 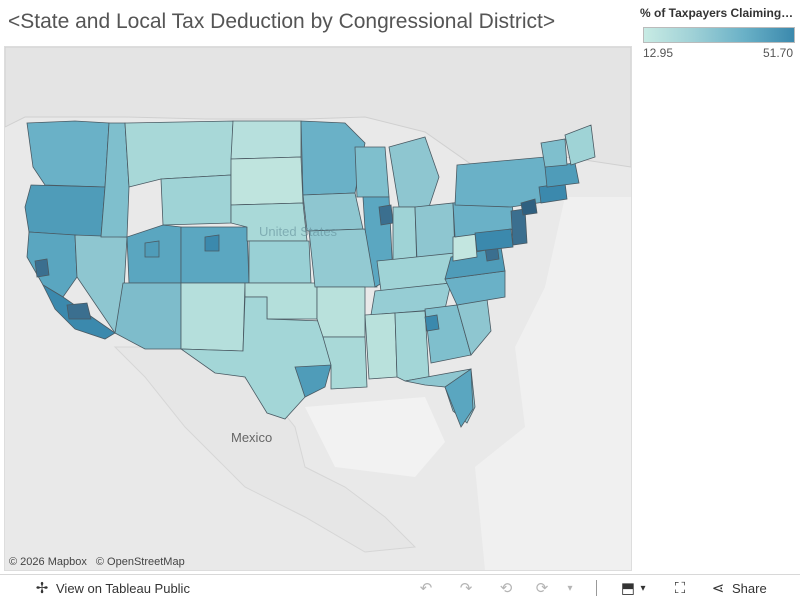 I want to click on district-la-metro, so click(x=79, y=311).